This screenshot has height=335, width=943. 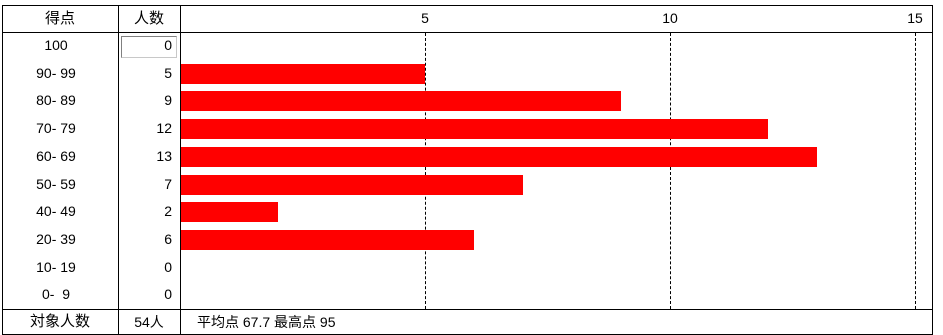 What do you see at coordinates (164, 155) in the screenshot?
I see `count-value: 13` at bounding box center [164, 155].